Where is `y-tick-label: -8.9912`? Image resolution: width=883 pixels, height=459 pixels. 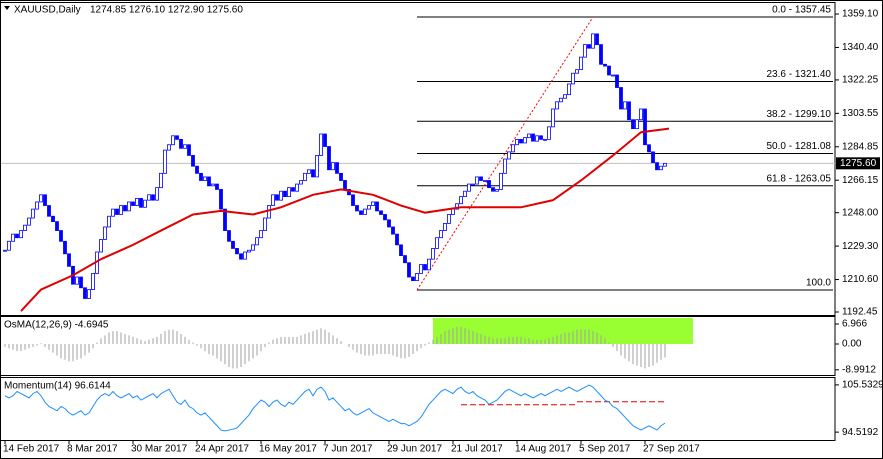
y-tick-label: -8.9912 is located at coordinates (859, 369).